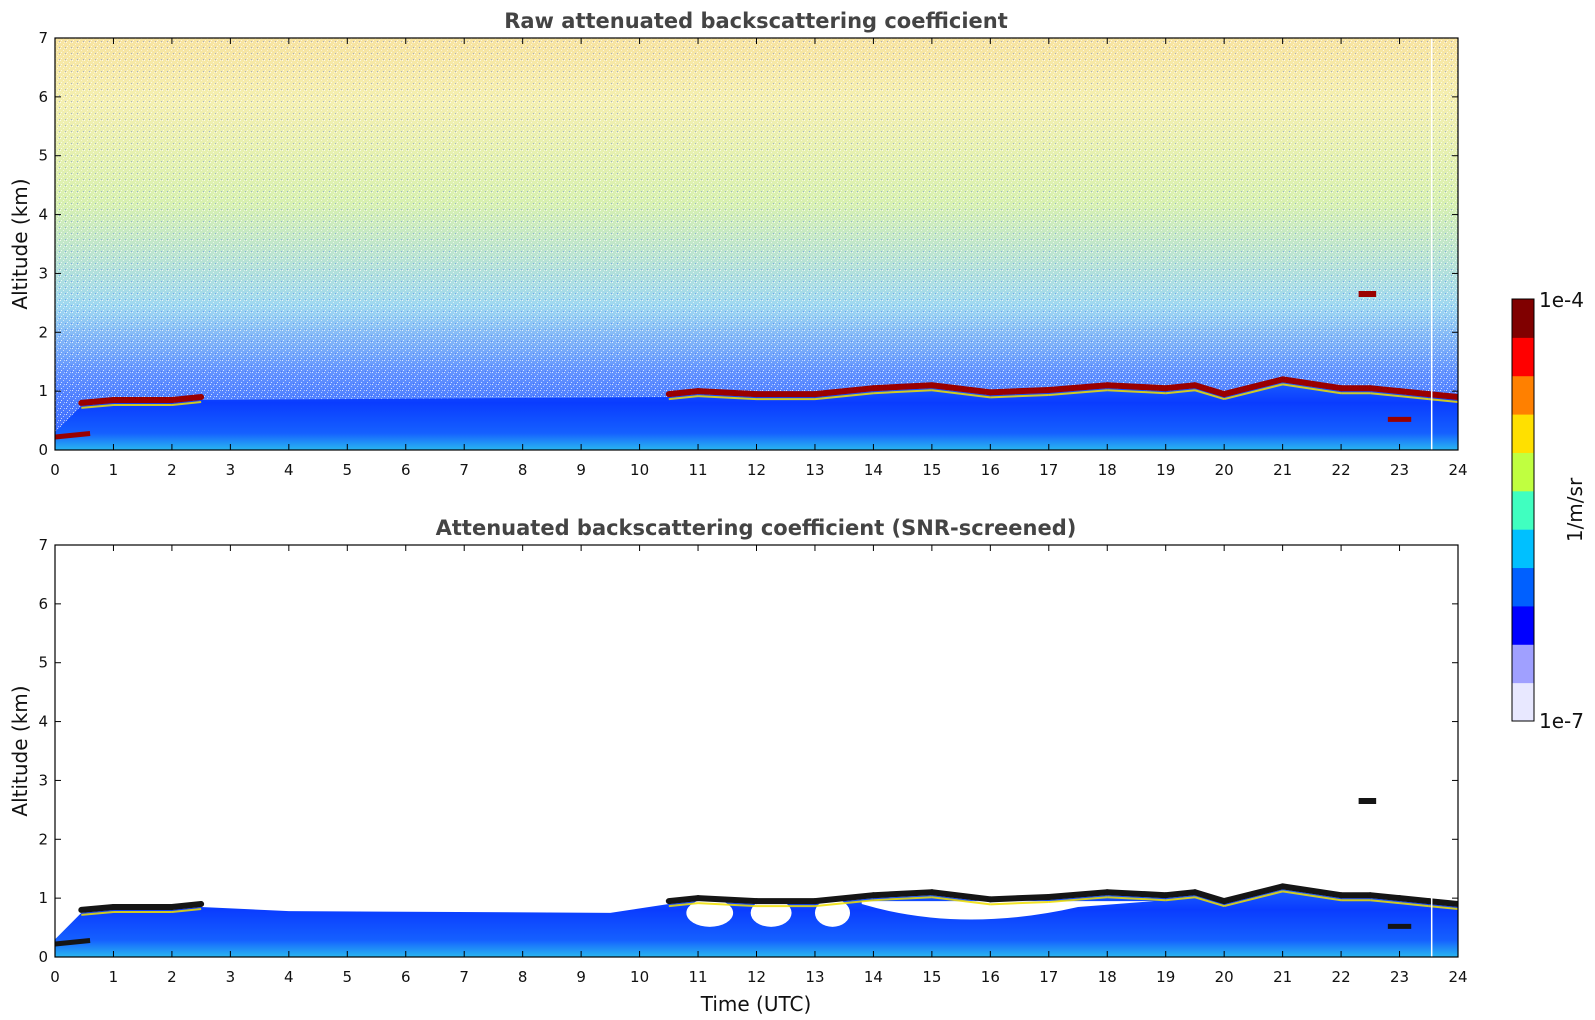 The width and height of the screenshot is (1595, 1020). I want to click on colorbar-min-label: 1e-7, so click(1561, 721).